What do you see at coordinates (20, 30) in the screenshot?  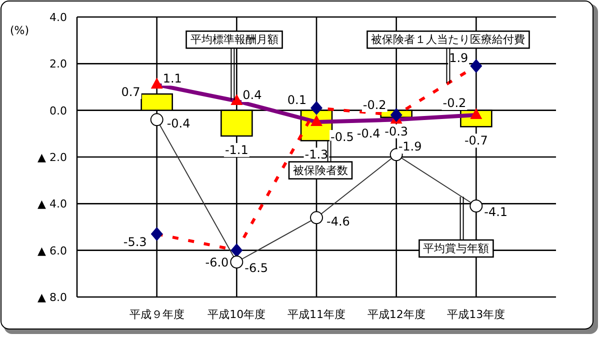 I see `ylabel: (%)` at bounding box center [20, 30].